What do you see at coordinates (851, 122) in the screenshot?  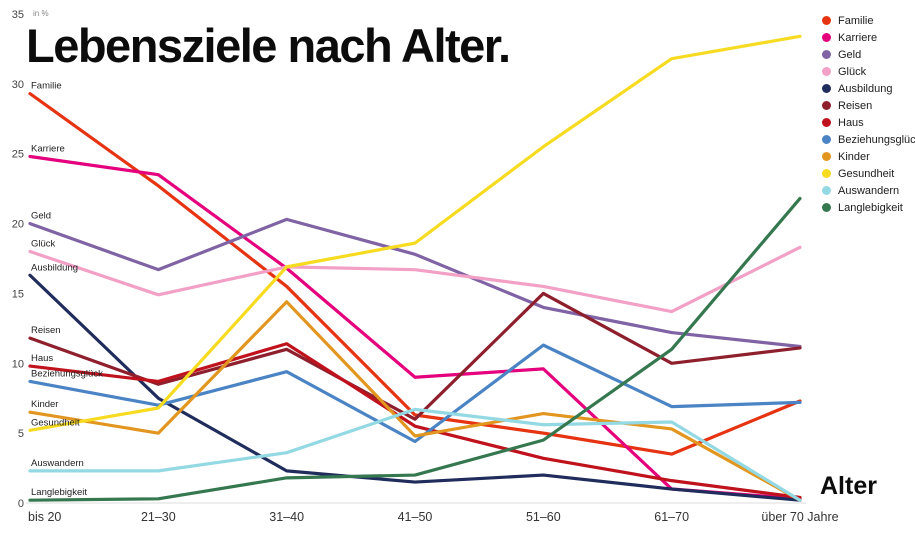 I see `legend-label: Haus` at bounding box center [851, 122].